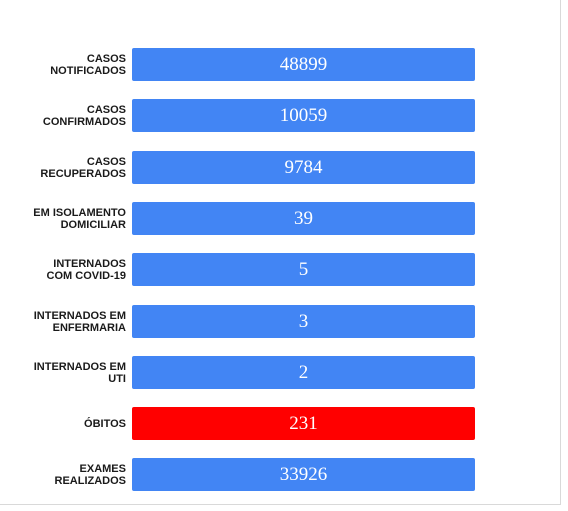 The image size is (568, 511). I want to click on bar: 10059, so click(303, 115).